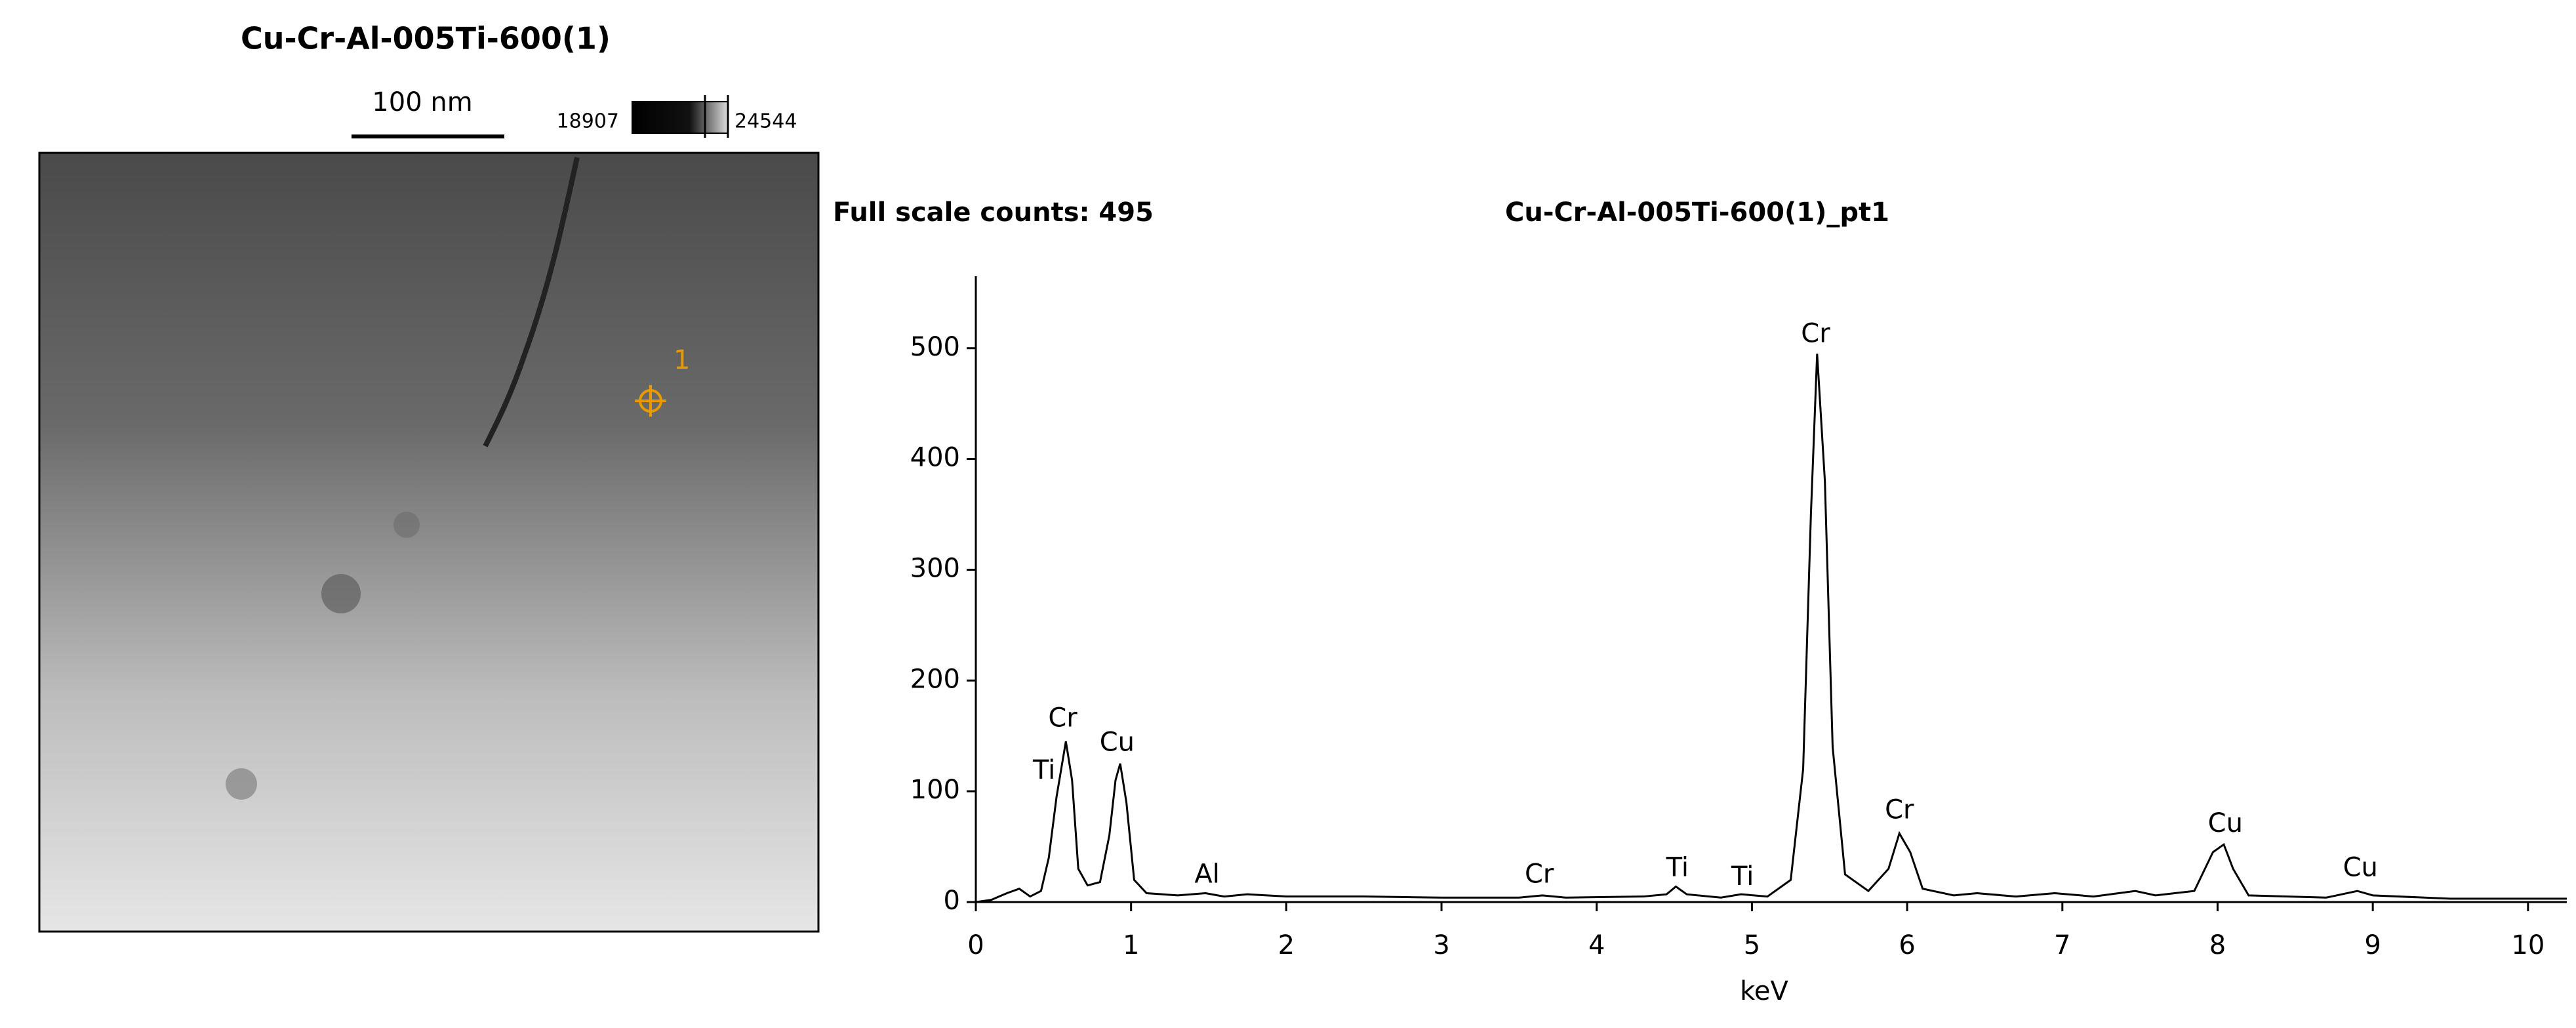 This screenshot has height=1028, width=2576. What do you see at coordinates (935, 458) in the screenshot?
I see `y-tick-label: 400` at bounding box center [935, 458].